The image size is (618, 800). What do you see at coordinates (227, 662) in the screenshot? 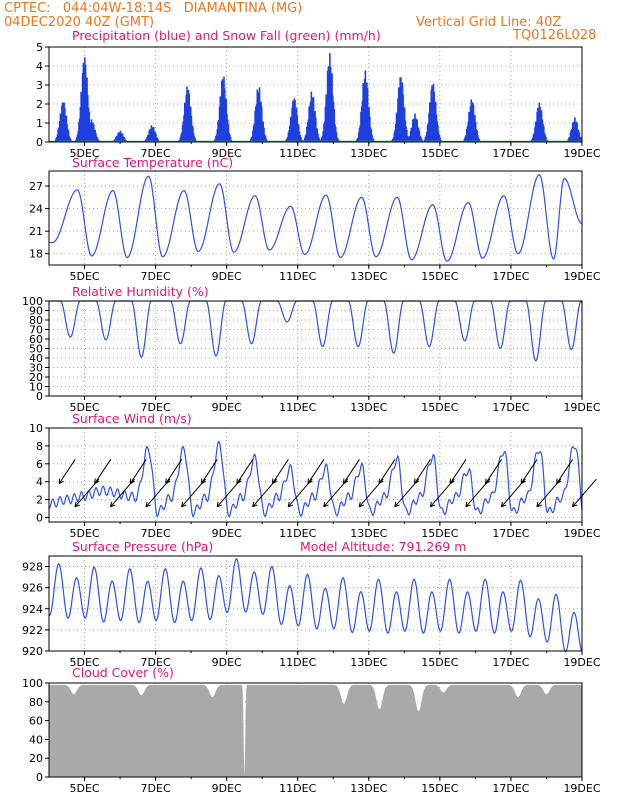
I see `pressure-xtick-label: 9DEC` at bounding box center [227, 662].